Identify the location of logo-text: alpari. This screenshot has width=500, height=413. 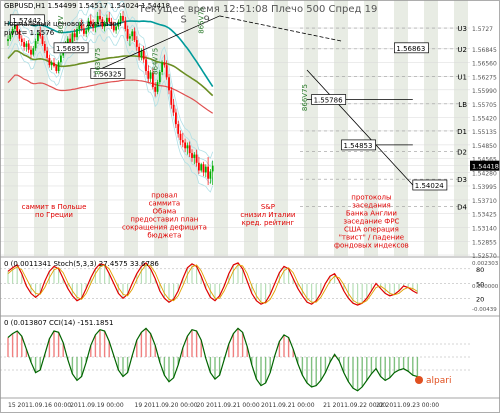
(438, 381).